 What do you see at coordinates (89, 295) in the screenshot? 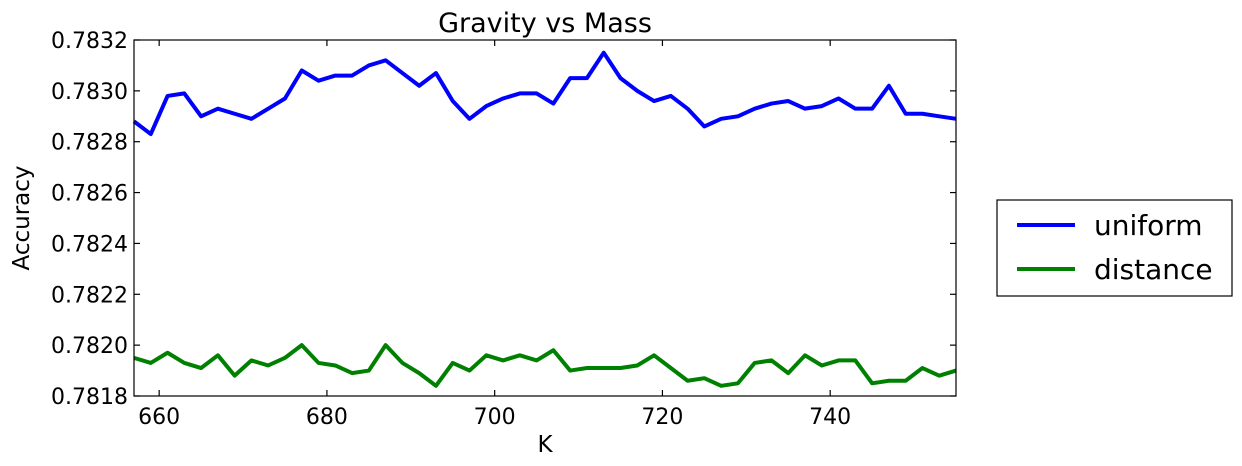
I see `y-tick-label: 0.7822` at bounding box center [89, 295].